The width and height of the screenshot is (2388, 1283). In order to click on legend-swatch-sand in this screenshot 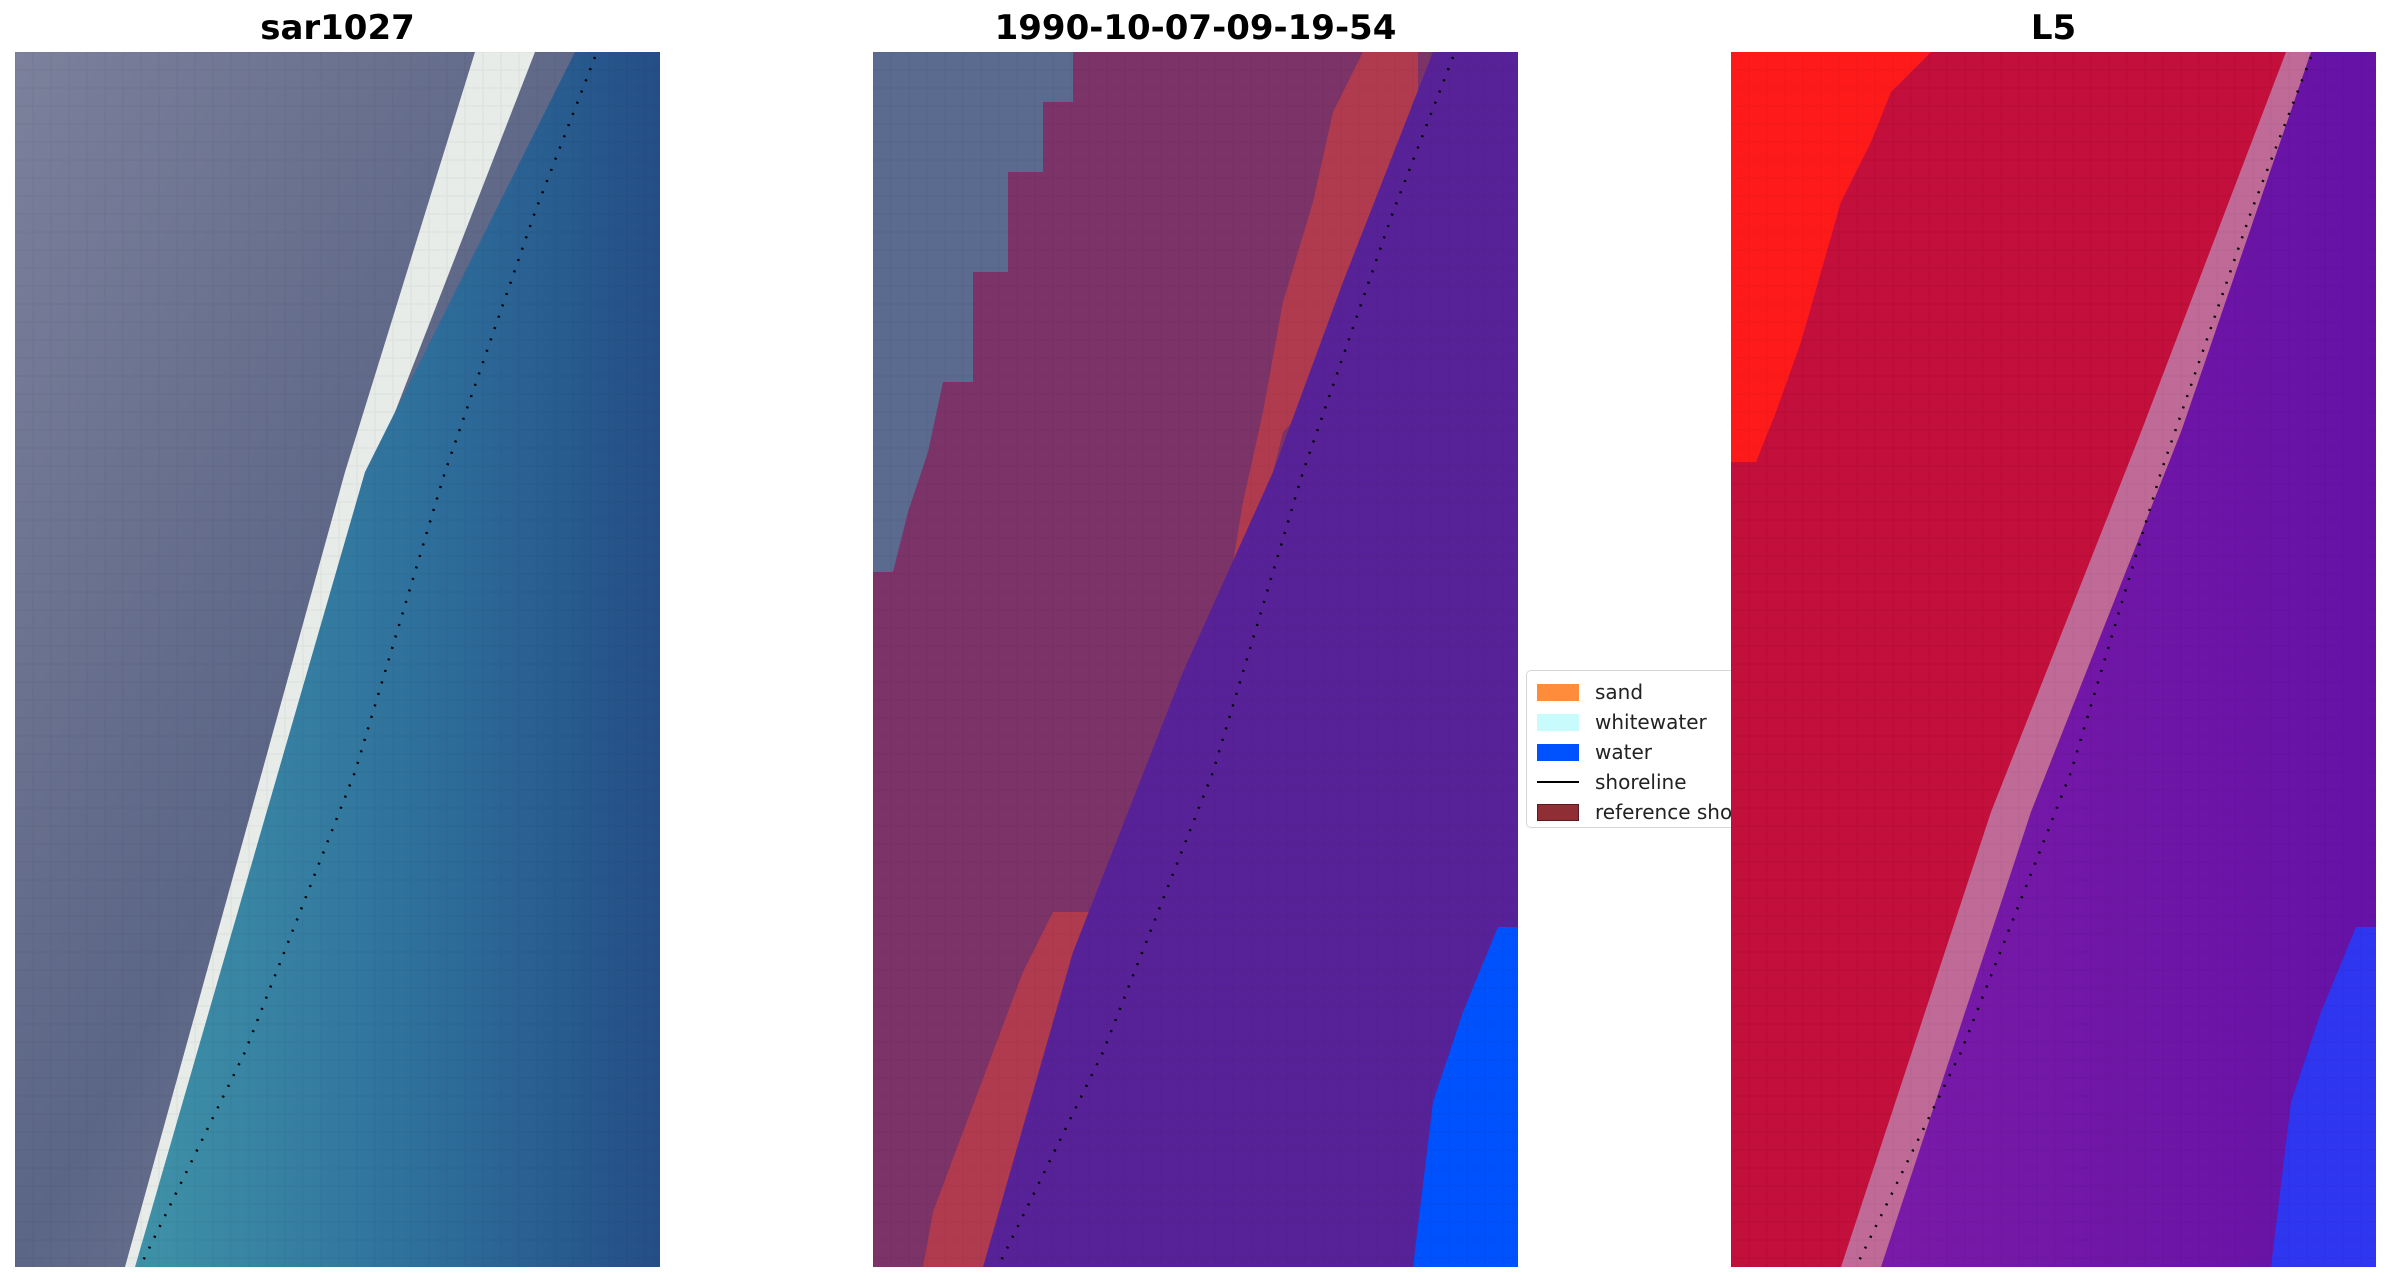, I will do `click(1558, 692)`.